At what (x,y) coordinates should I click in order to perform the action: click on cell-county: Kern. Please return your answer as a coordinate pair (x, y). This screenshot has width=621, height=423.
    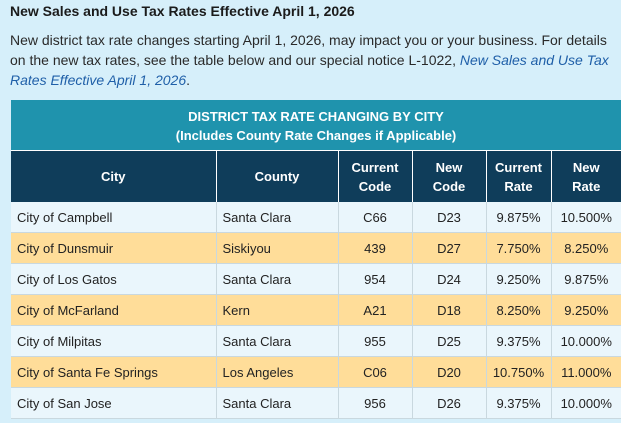
    Looking at the image, I should click on (277, 310).